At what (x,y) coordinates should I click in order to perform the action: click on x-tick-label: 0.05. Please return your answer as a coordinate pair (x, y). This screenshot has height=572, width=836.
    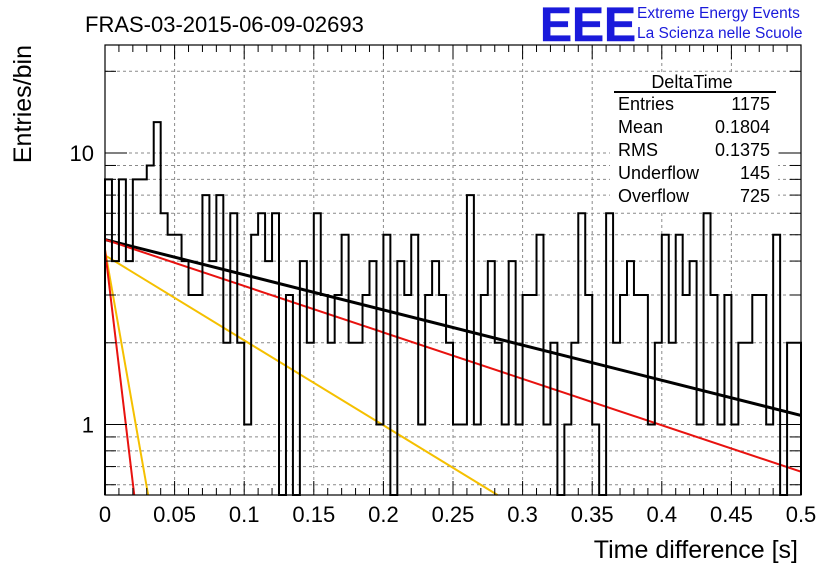
    Looking at the image, I should click on (174, 514).